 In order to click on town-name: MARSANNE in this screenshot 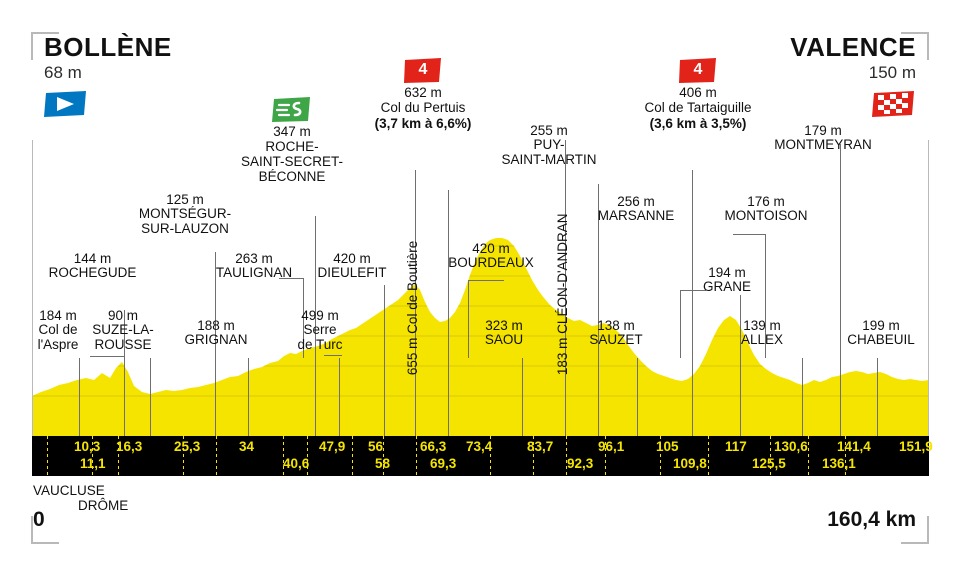, I will do `click(636, 216)`.